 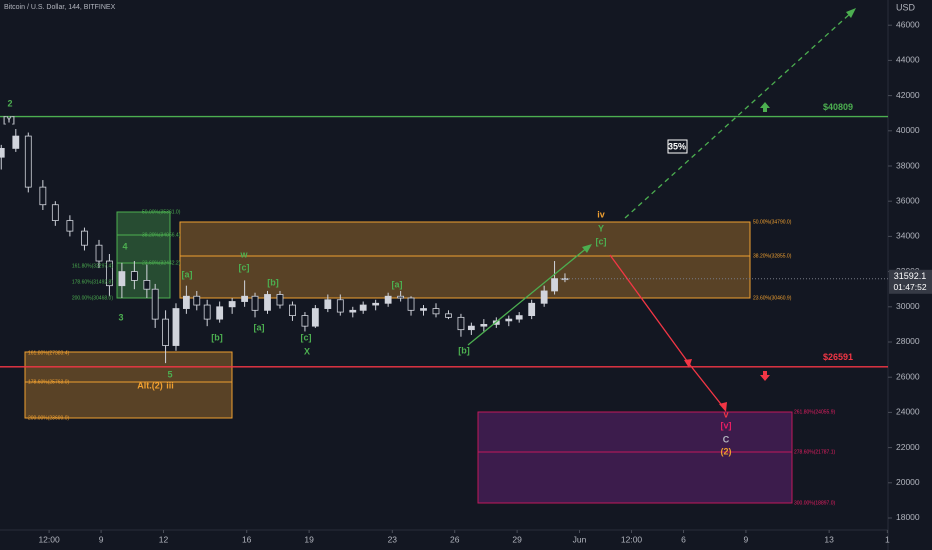 What do you see at coordinates (726, 451) in the screenshot?
I see `wave-label: (2)` at bounding box center [726, 451].